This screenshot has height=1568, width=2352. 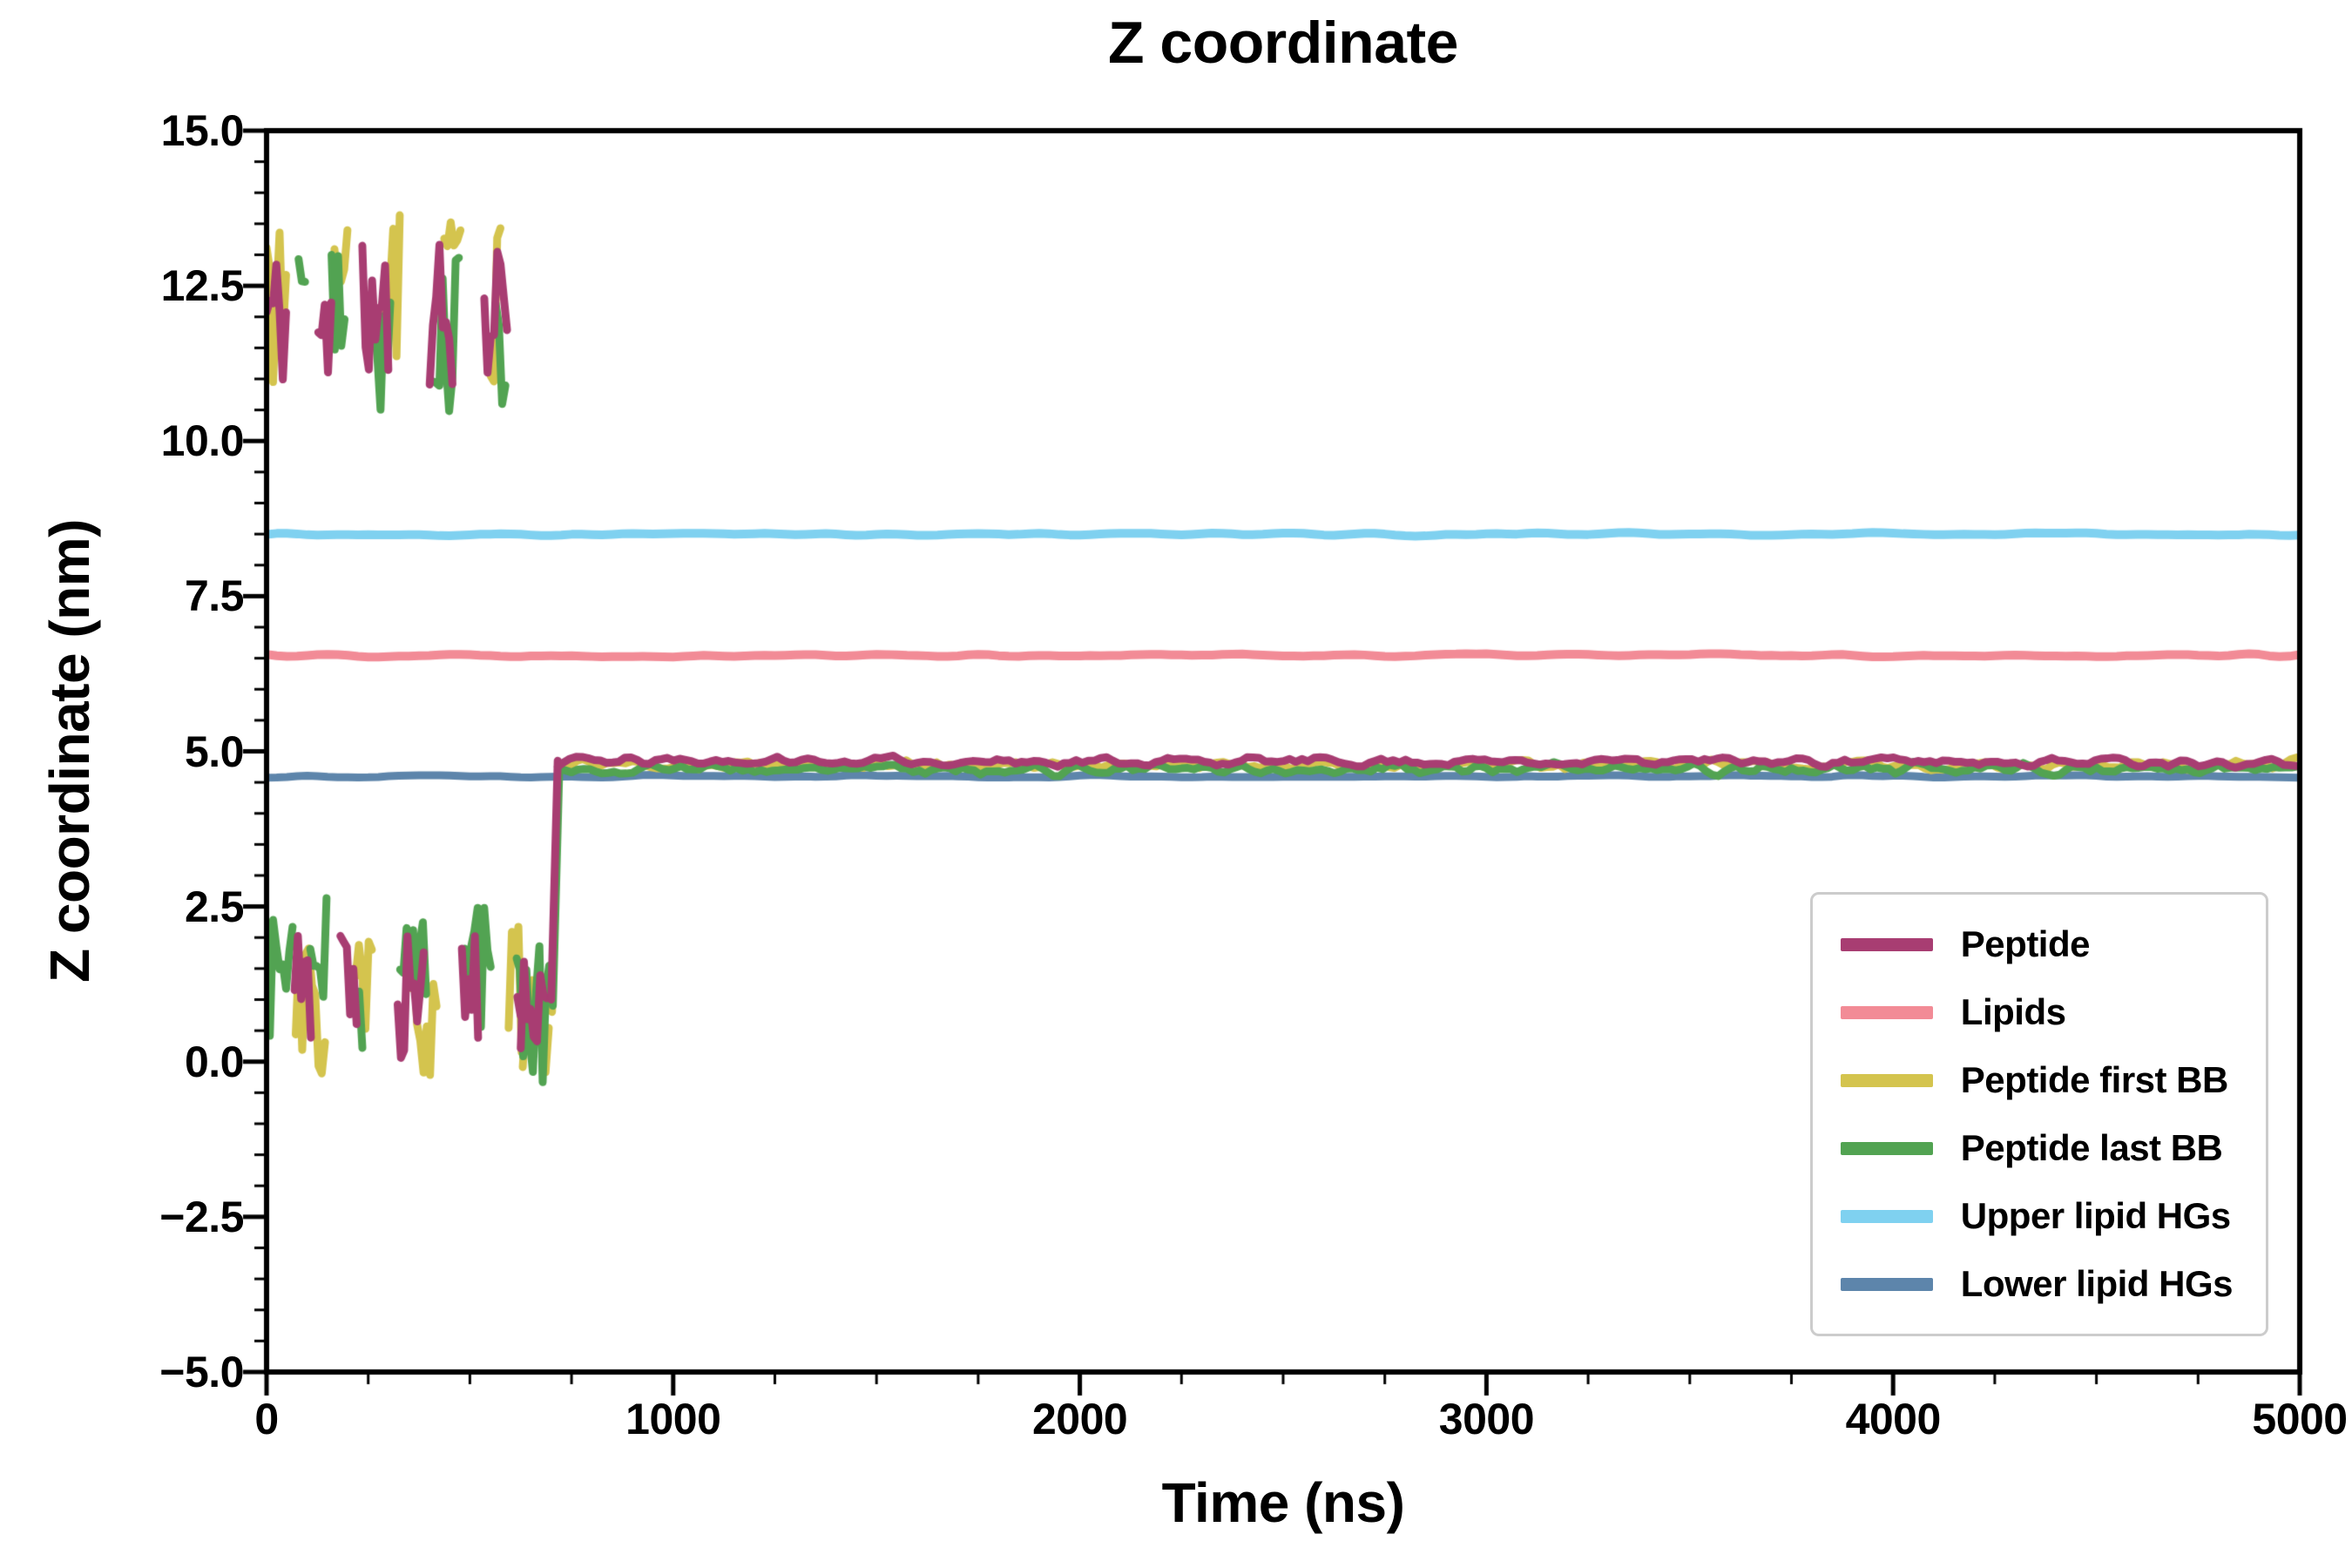 I want to click on legend-item-peptide: Peptide, so click(x=2037, y=945).